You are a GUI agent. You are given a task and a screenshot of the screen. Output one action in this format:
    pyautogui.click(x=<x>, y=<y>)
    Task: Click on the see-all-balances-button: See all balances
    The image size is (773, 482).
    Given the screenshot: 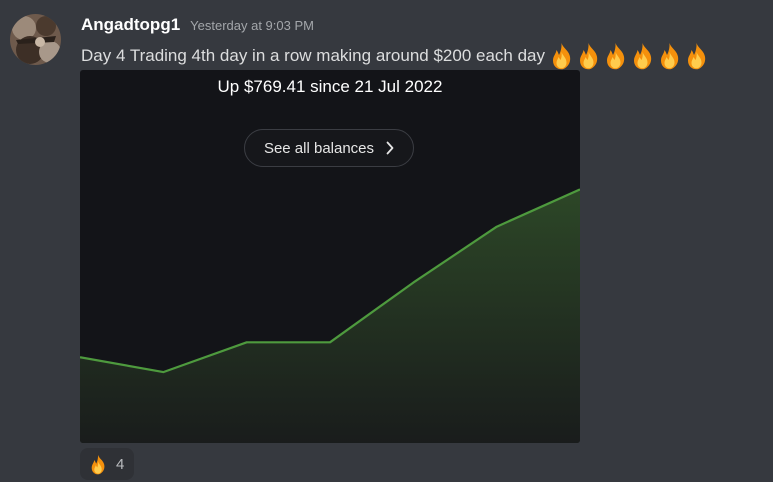 What is the action you would take?
    pyautogui.click(x=329, y=148)
    